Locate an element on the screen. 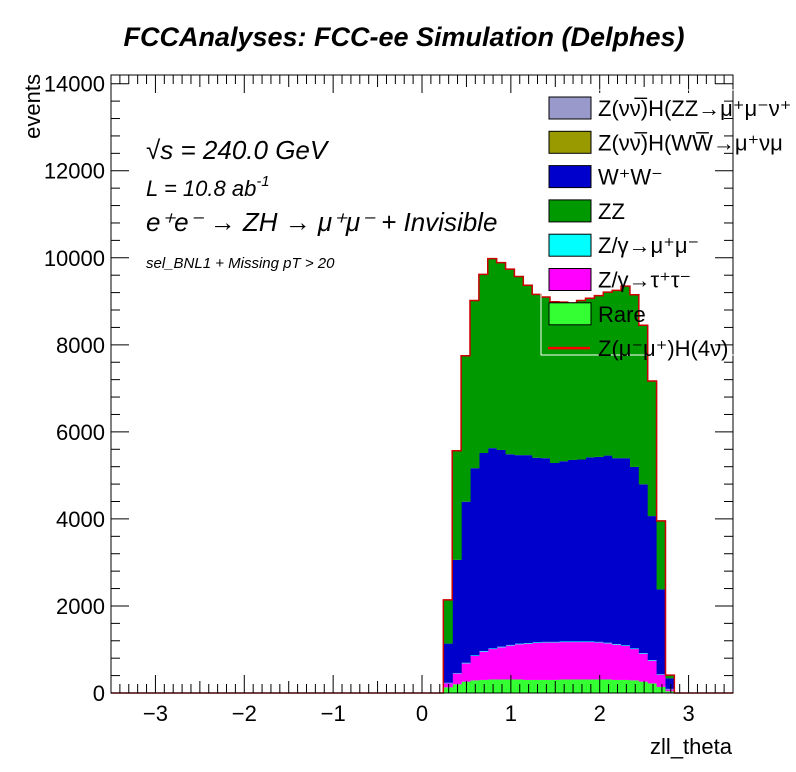 This screenshot has height=772, width=796. x-tick-label: −3 is located at coordinates (155, 713).